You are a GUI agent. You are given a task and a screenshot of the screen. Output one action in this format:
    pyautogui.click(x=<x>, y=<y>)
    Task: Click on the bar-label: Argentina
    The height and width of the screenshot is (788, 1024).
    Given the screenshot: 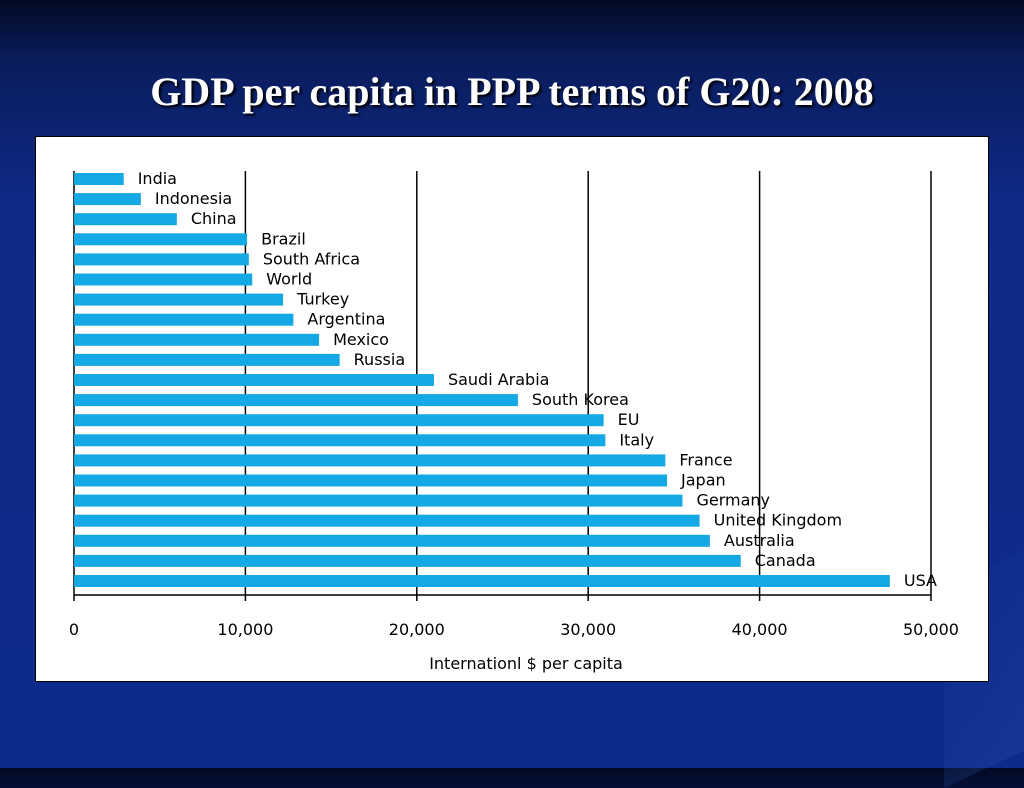 What is the action you would take?
    pyautogui.click(x=346, y=319)
    